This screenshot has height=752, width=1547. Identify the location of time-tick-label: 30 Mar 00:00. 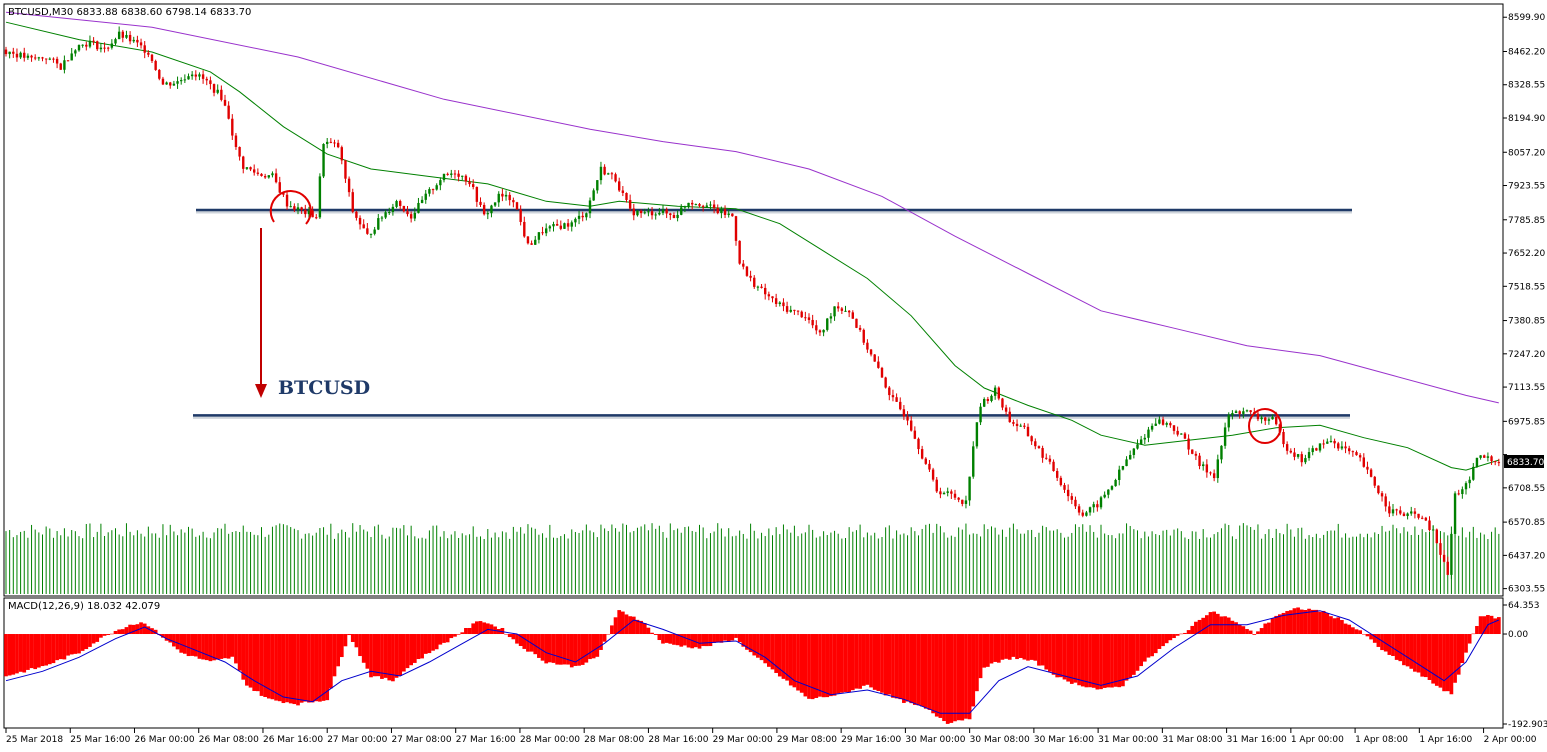
(935, 740).